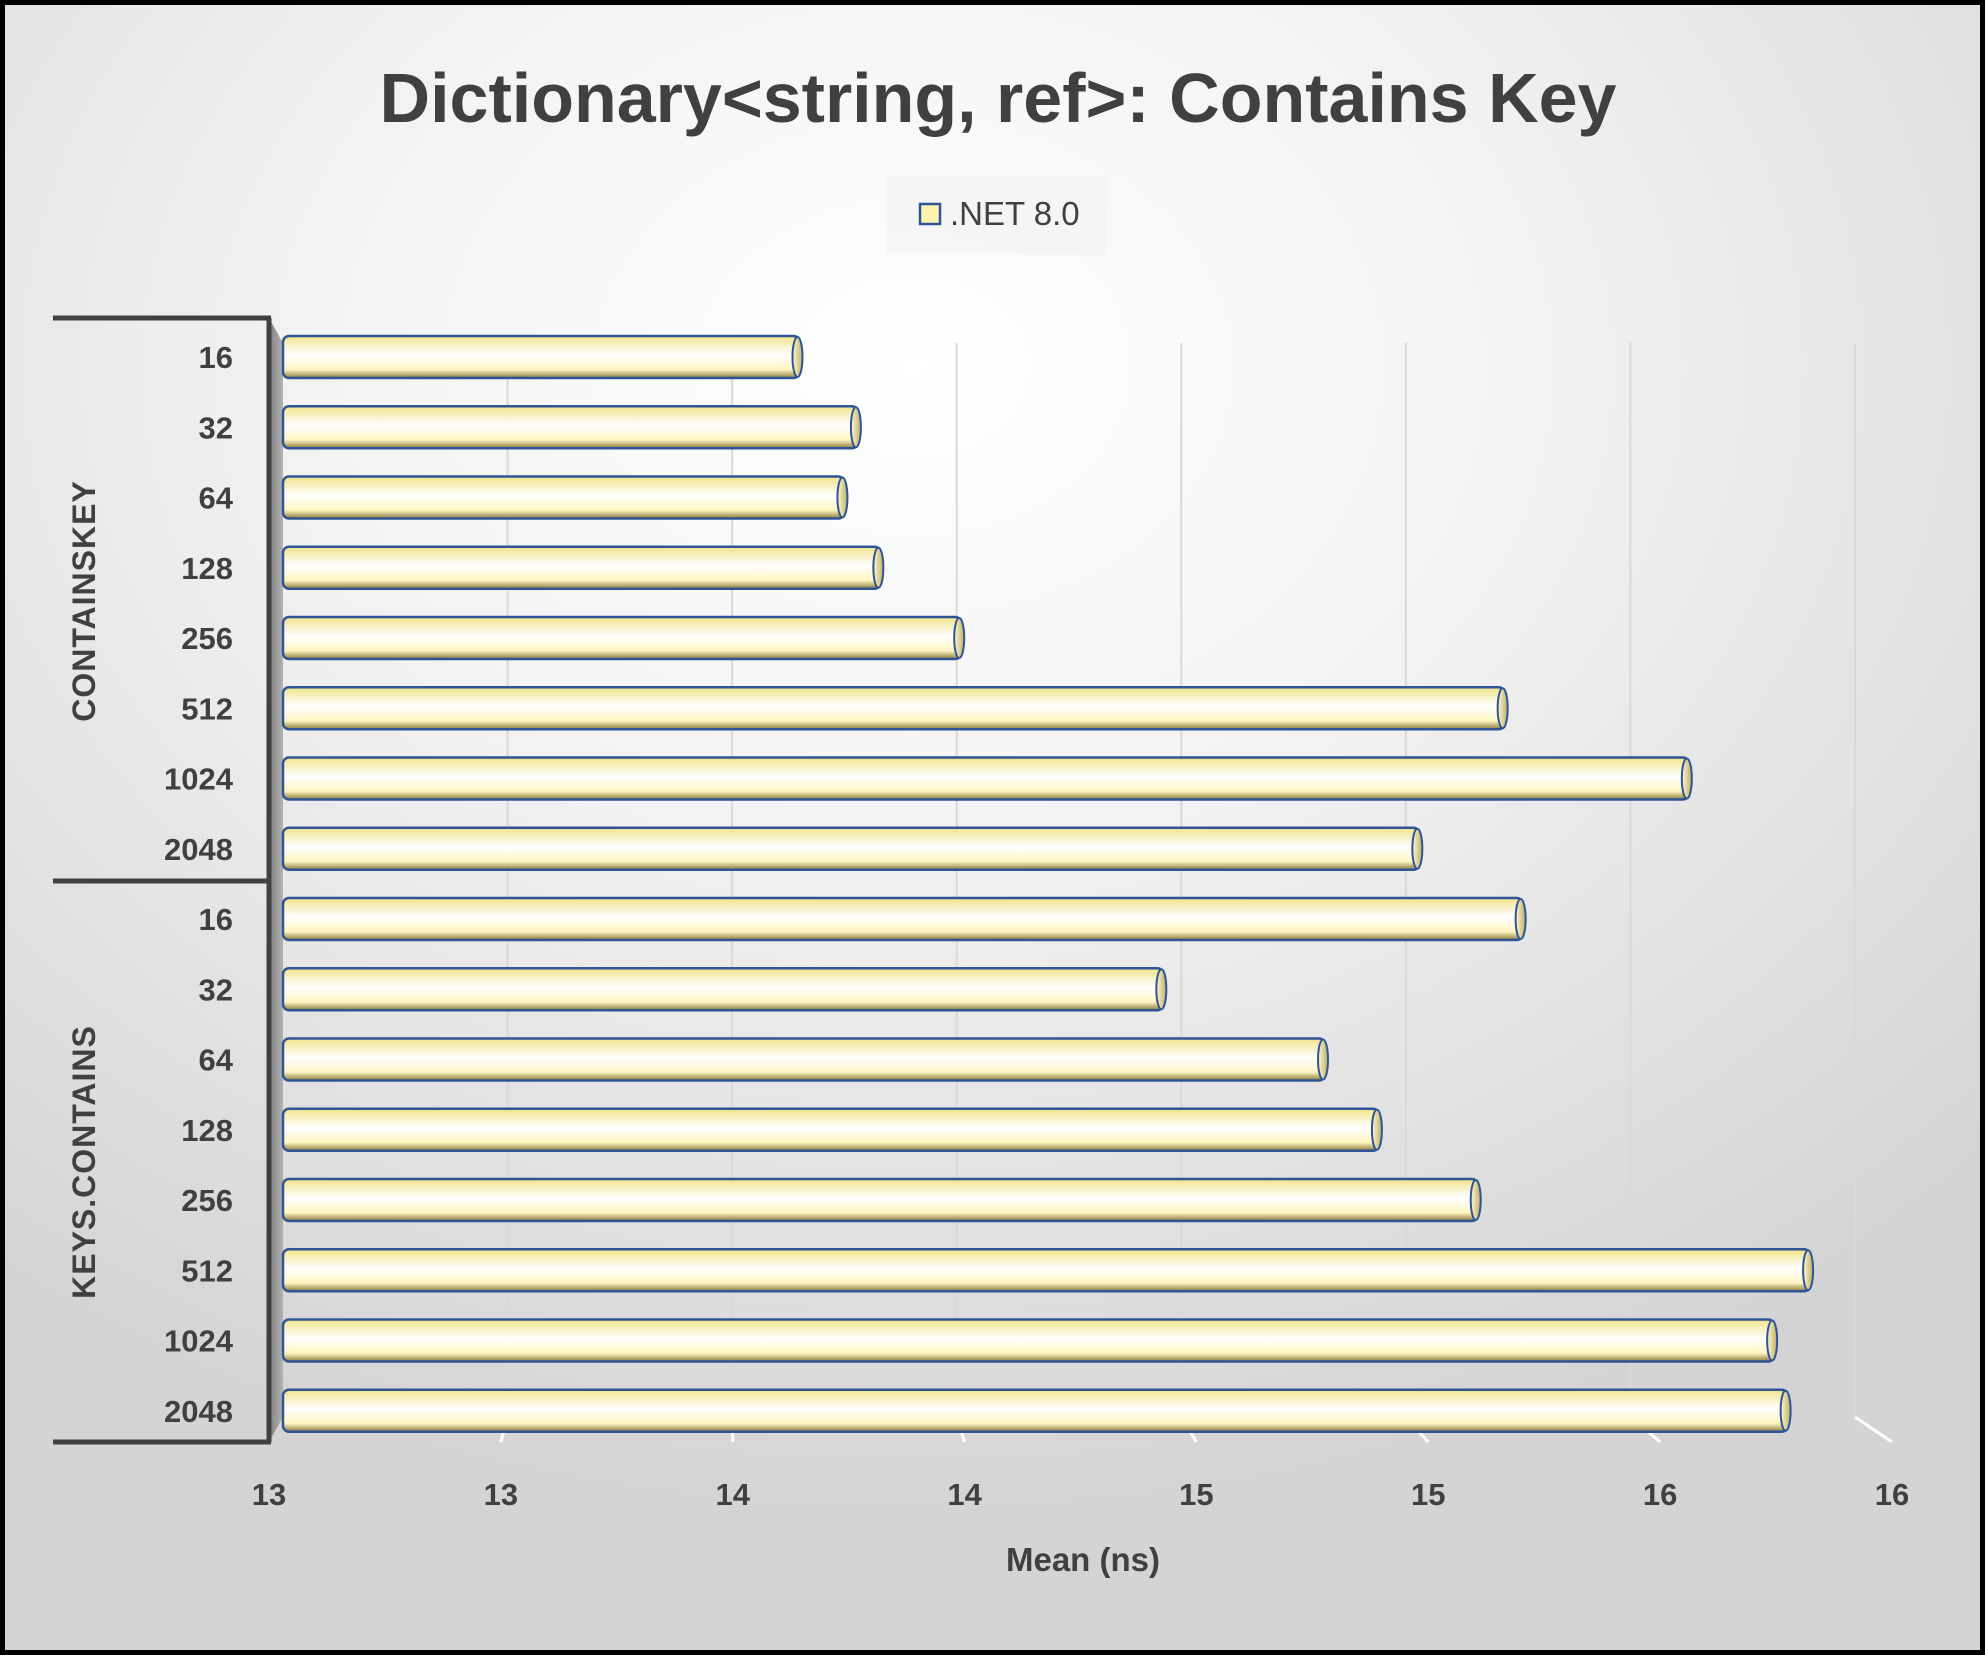 Image resolution: width=1985 pixels, height=1660 pixels. What do you see at coordinates (998, 98) in the screenshot?
I see `chart-title: Dictionary<string, ref>: Contains Key` at bounding box center [998, 98].